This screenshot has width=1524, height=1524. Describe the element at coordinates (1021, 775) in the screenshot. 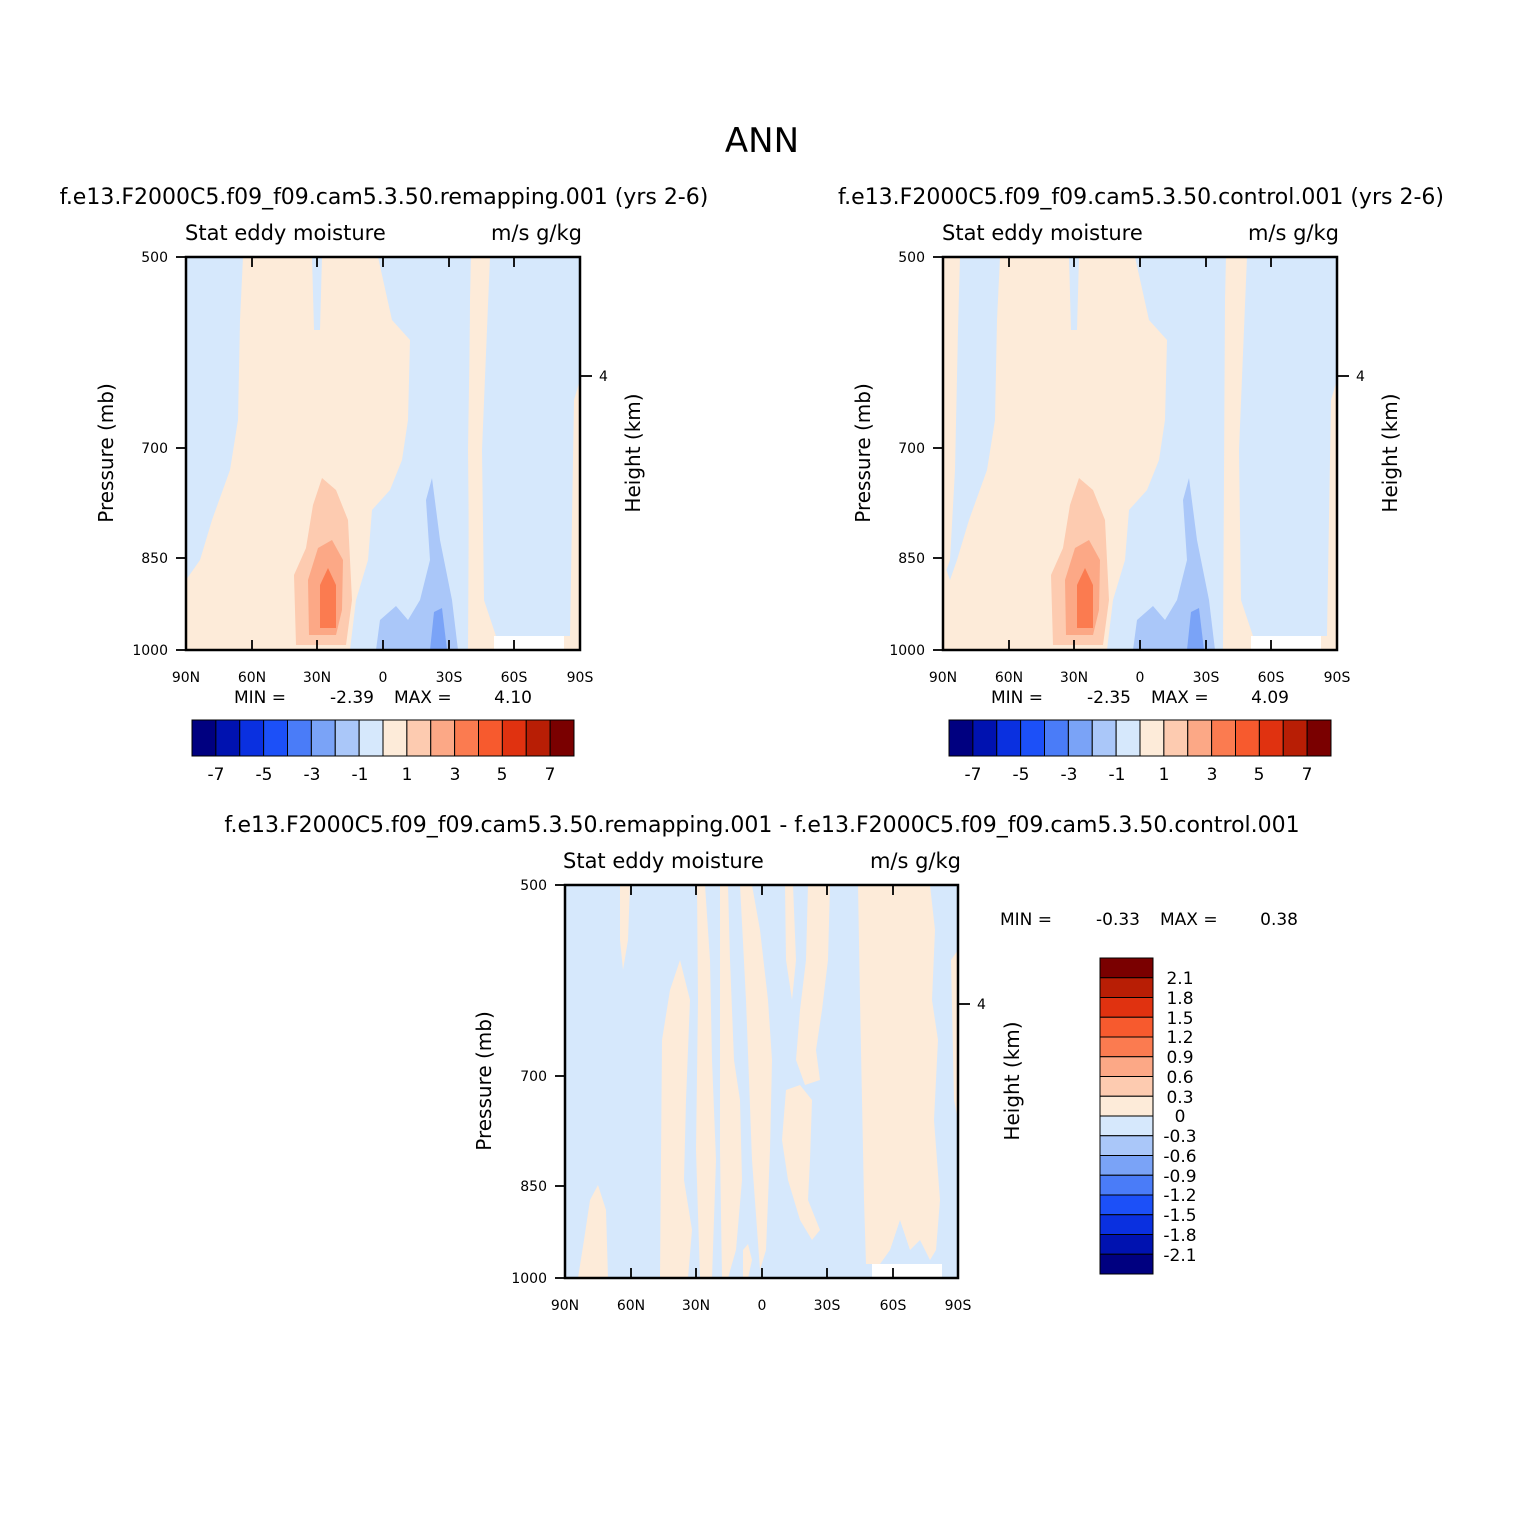

I see `colorbar-label: -5` at that location.